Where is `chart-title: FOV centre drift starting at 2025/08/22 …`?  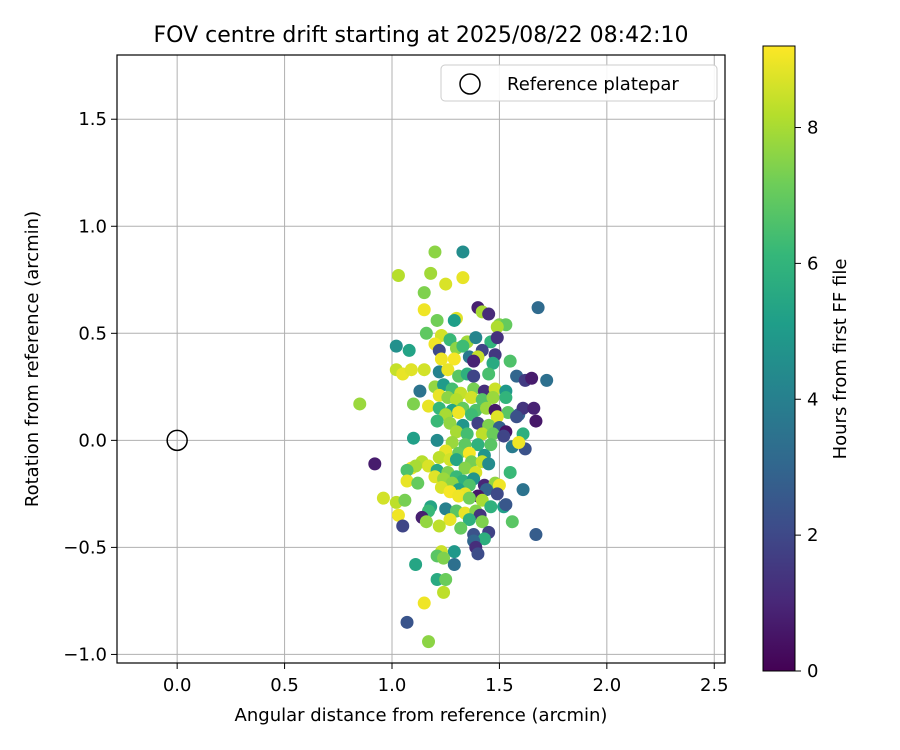 chart-title: FOV centre drift starting at 2025/08/22 … is located at coordinates (421, 35).